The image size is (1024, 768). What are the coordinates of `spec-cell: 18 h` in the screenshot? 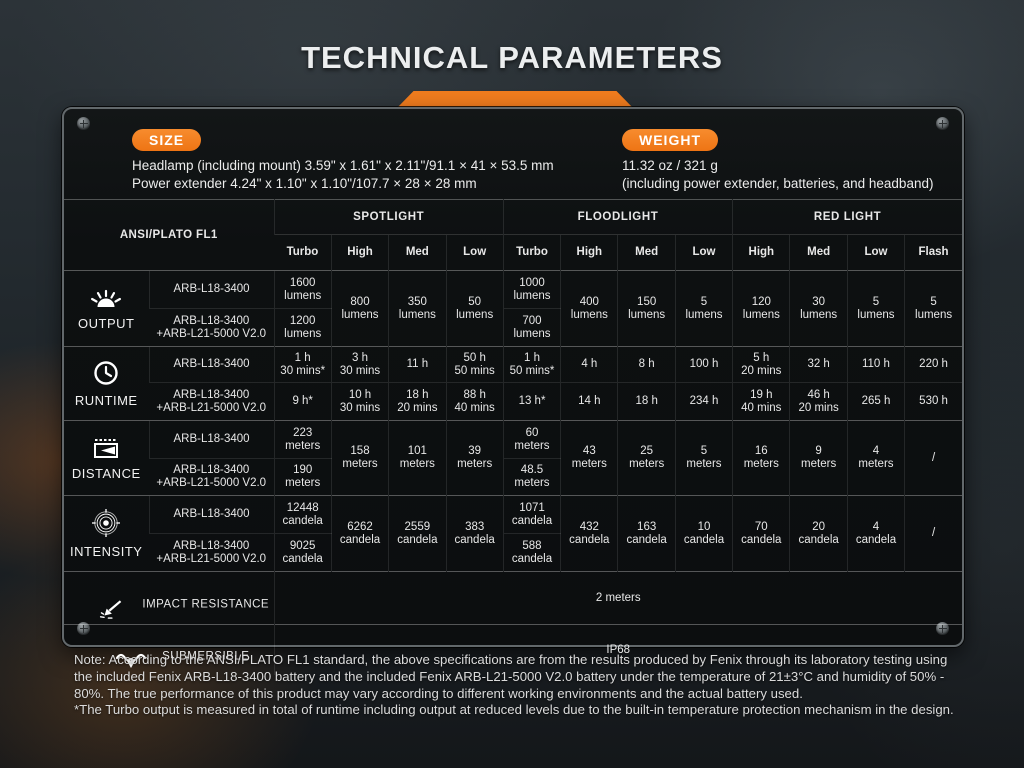 It's located at (646, 401).